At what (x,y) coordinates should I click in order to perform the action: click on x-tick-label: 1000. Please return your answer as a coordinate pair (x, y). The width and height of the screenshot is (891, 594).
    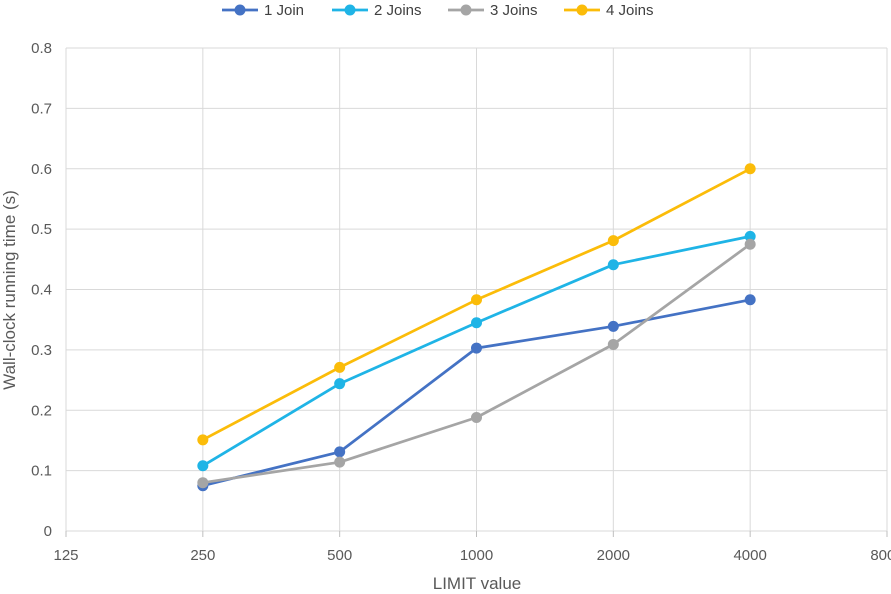
    Looking at the image, I should click on (476, 555).